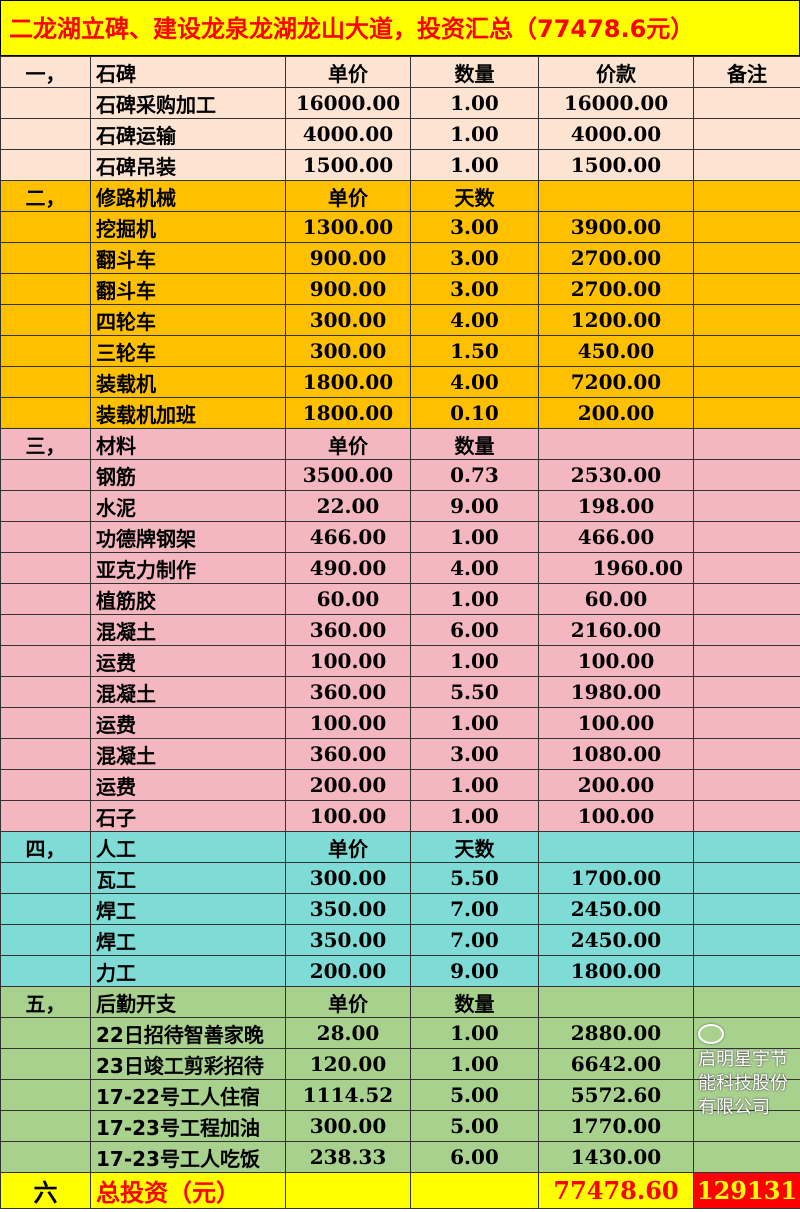 This screenshot has height=1212, width=800. I want to click on unit-price: 300.00, so click(348, 1126).